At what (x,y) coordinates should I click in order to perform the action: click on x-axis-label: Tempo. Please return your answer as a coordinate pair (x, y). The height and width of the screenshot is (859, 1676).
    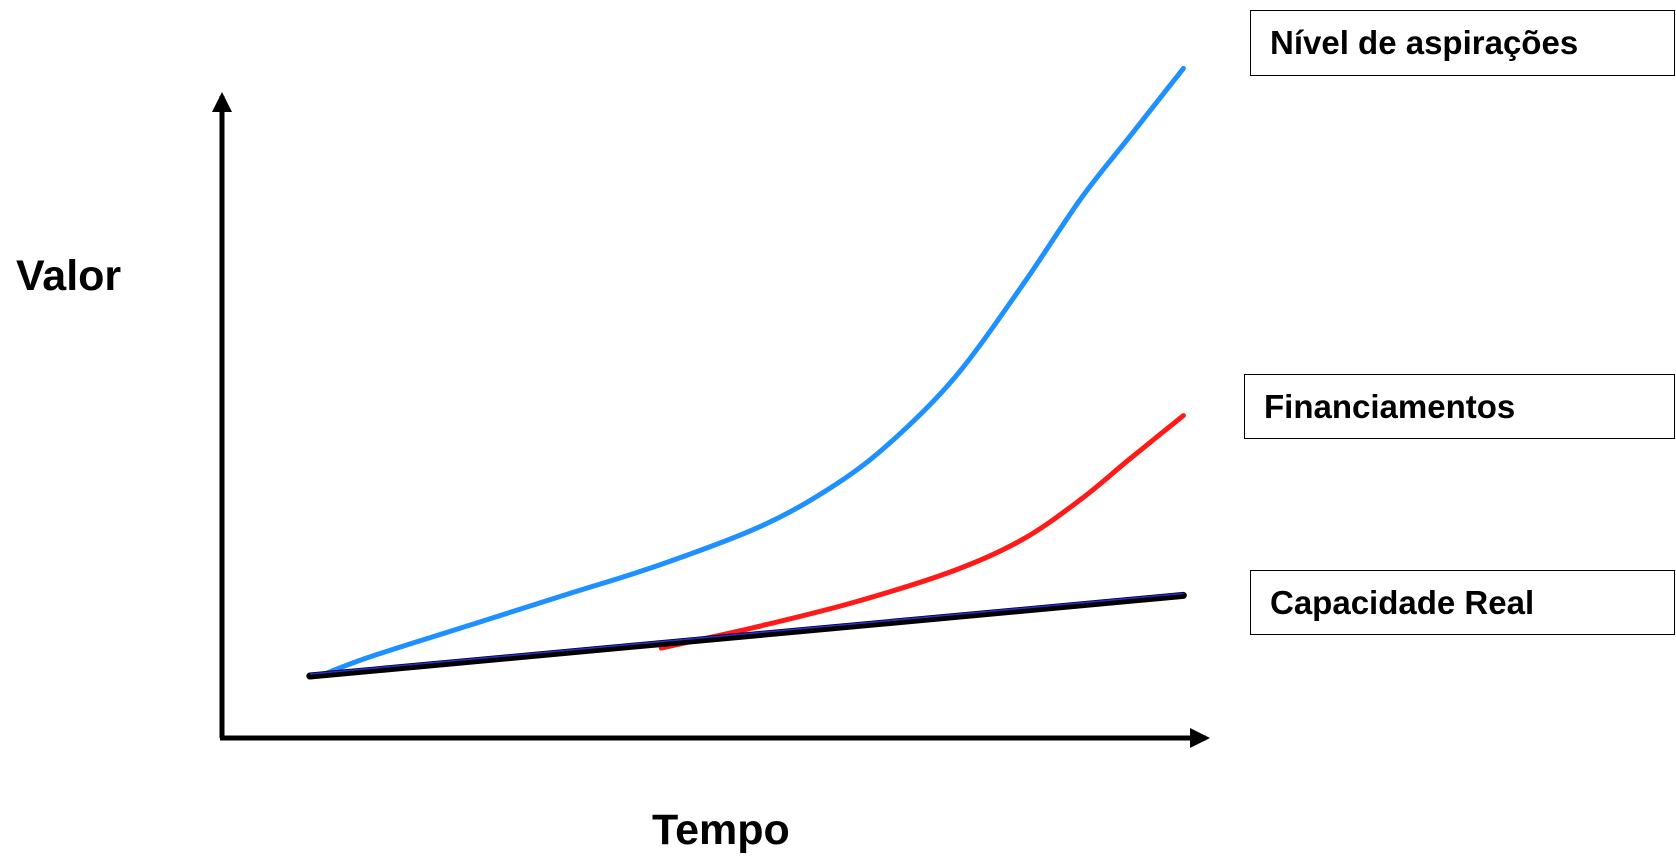
    Looking at the image, I should click on (721, 830).